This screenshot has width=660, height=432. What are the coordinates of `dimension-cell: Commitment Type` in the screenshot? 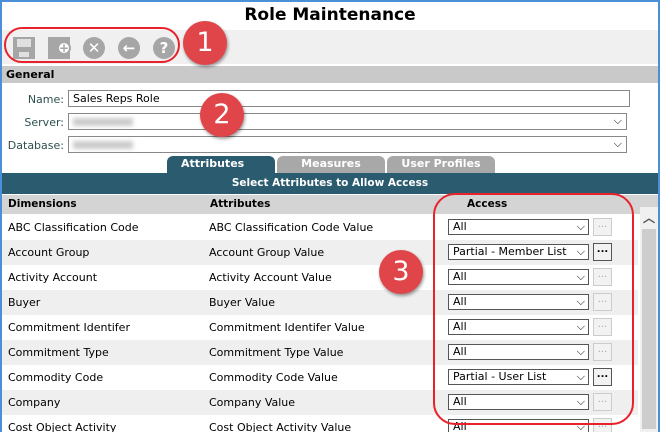 It's located at (58, 352).